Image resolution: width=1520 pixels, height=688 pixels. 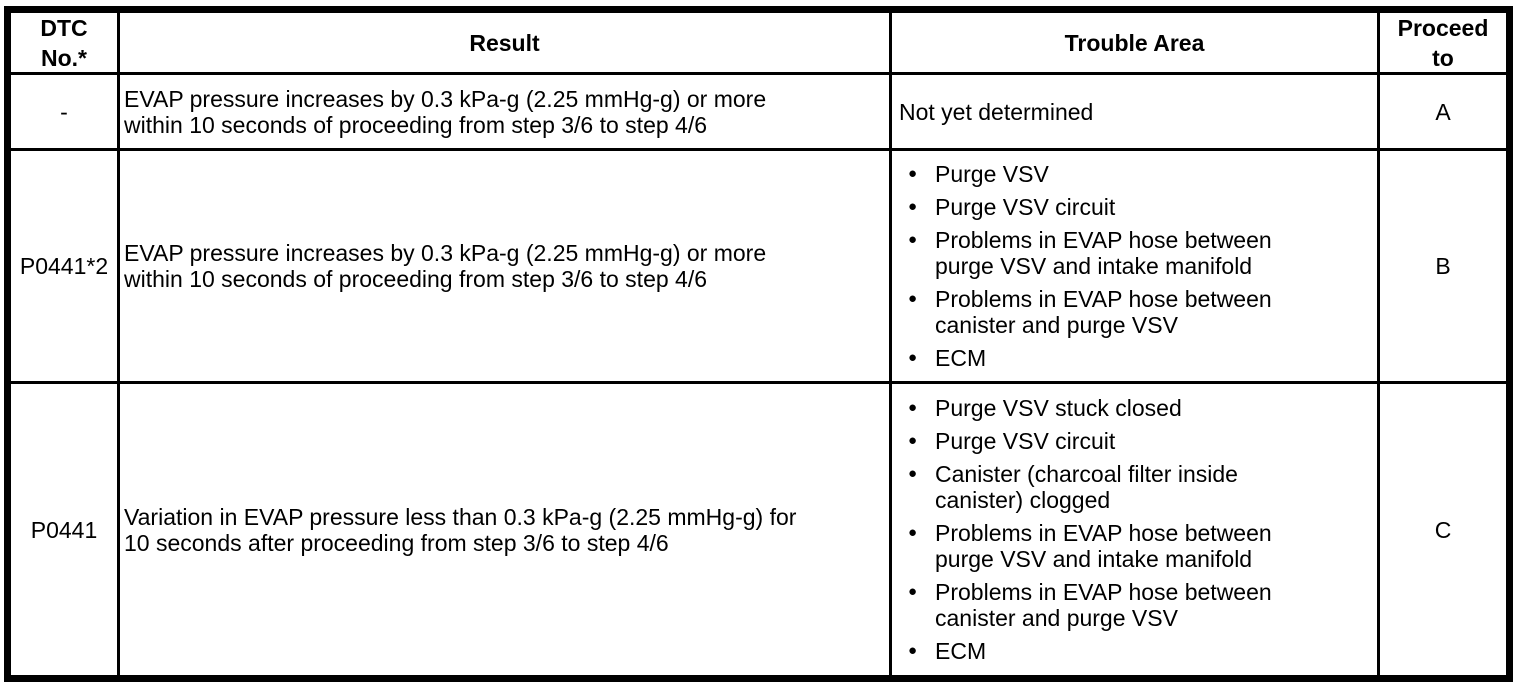 What do you see at coordinates (65, 113) in the screenshot?
I see `dtc-no-cell: -` at bounding box center [65, 113].